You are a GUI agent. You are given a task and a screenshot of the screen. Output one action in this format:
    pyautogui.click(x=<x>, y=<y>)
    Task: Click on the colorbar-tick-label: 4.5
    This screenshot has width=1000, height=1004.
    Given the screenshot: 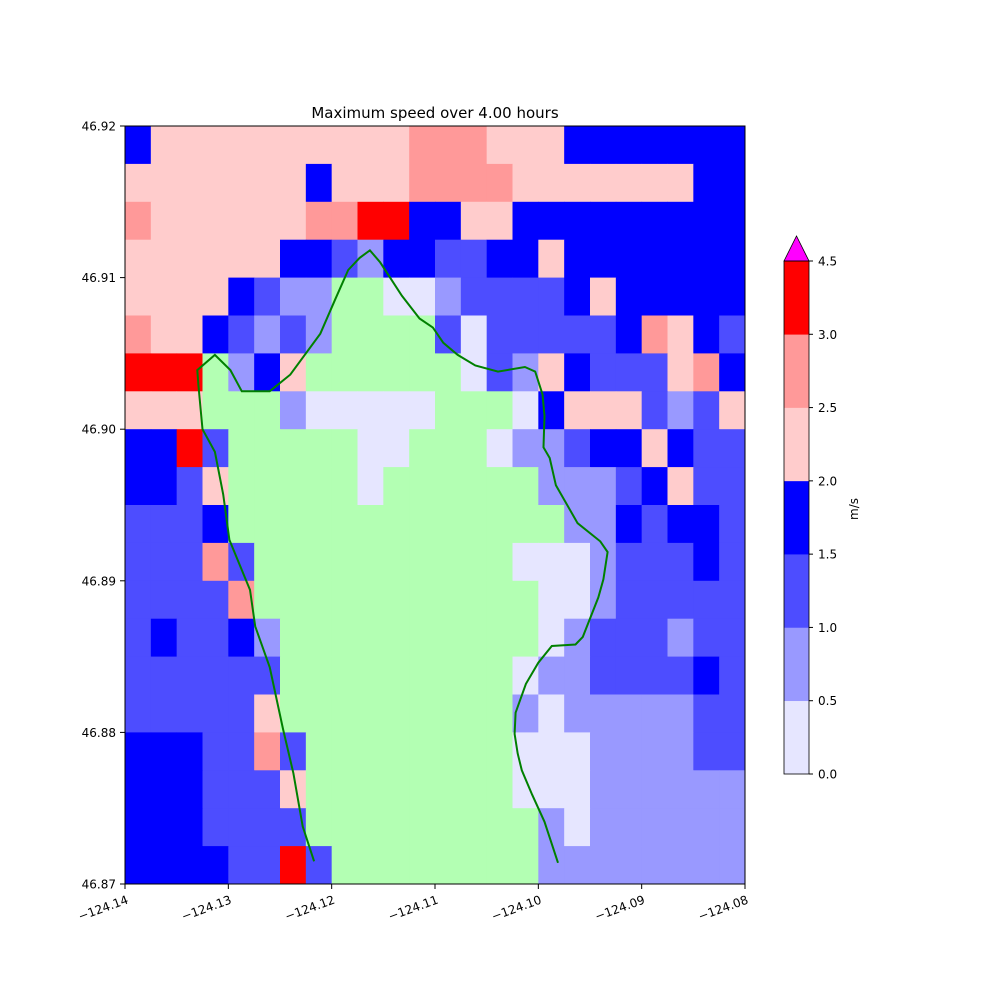 What is the action you would take?
    pyautogui.click(x=827, y=262)
    